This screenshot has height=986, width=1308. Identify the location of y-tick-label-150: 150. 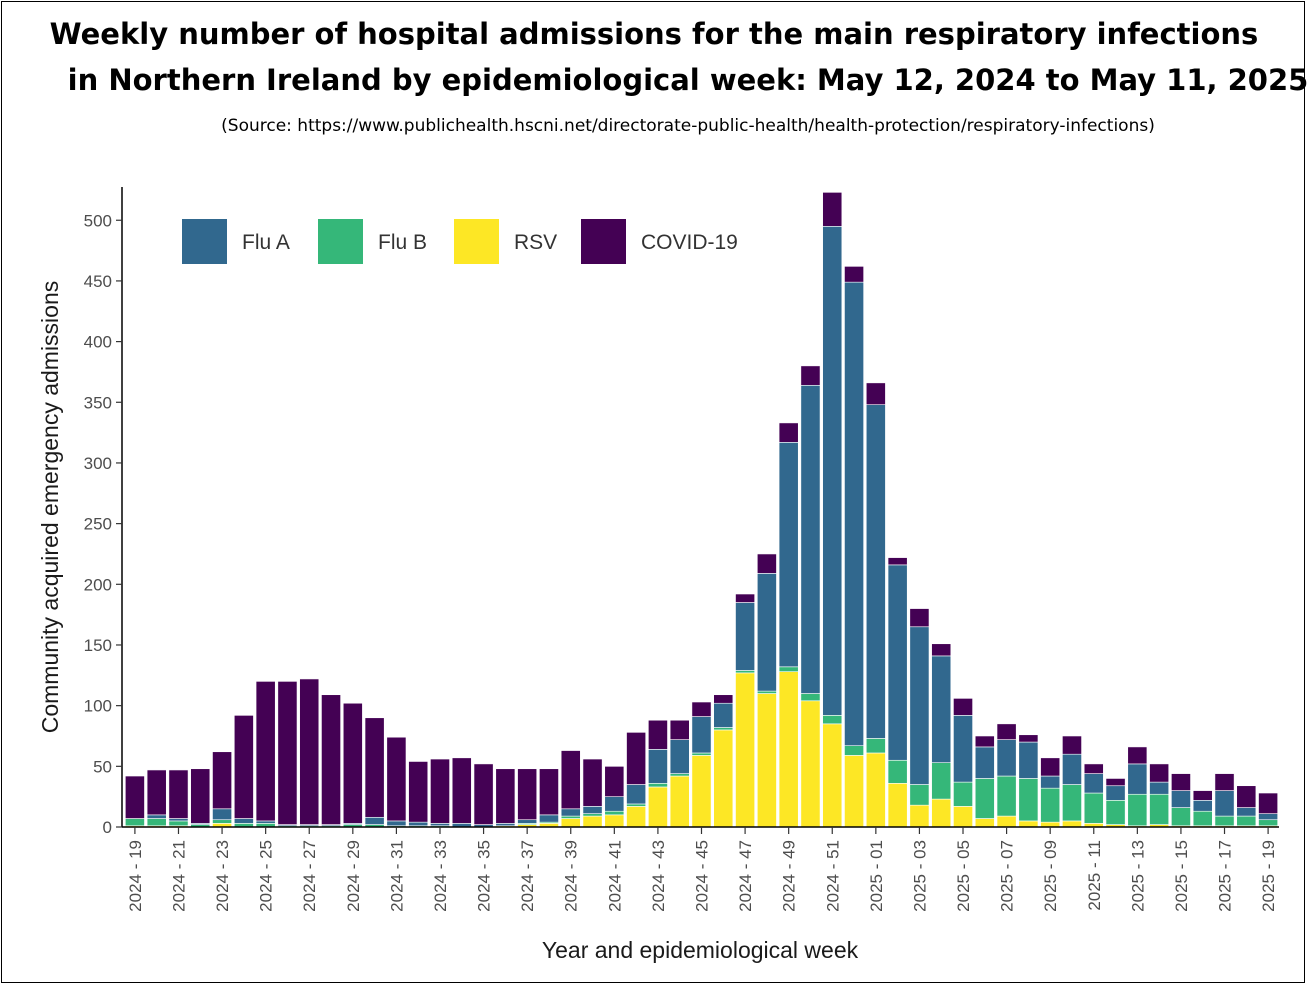
(98, 645).